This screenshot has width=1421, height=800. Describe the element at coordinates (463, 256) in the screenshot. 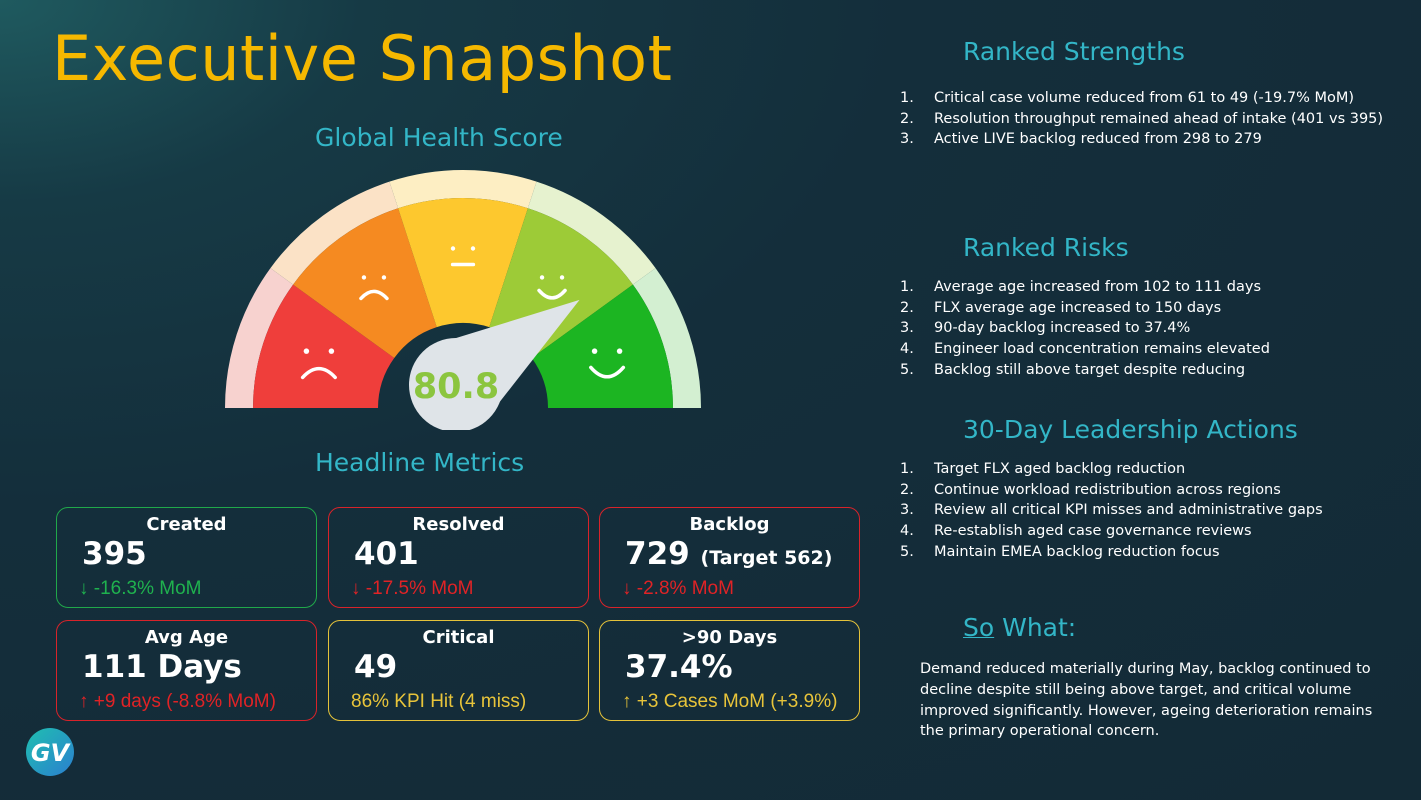

I see `neutral-face-icon` at that location.